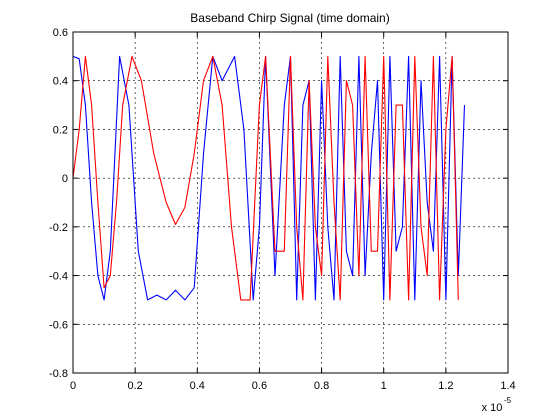 The height and width of the screenshot is (420, 560). Describe the element at coordinates (58, 374) in the screenshot. I see `y-tick-label: -0.8` at that location.